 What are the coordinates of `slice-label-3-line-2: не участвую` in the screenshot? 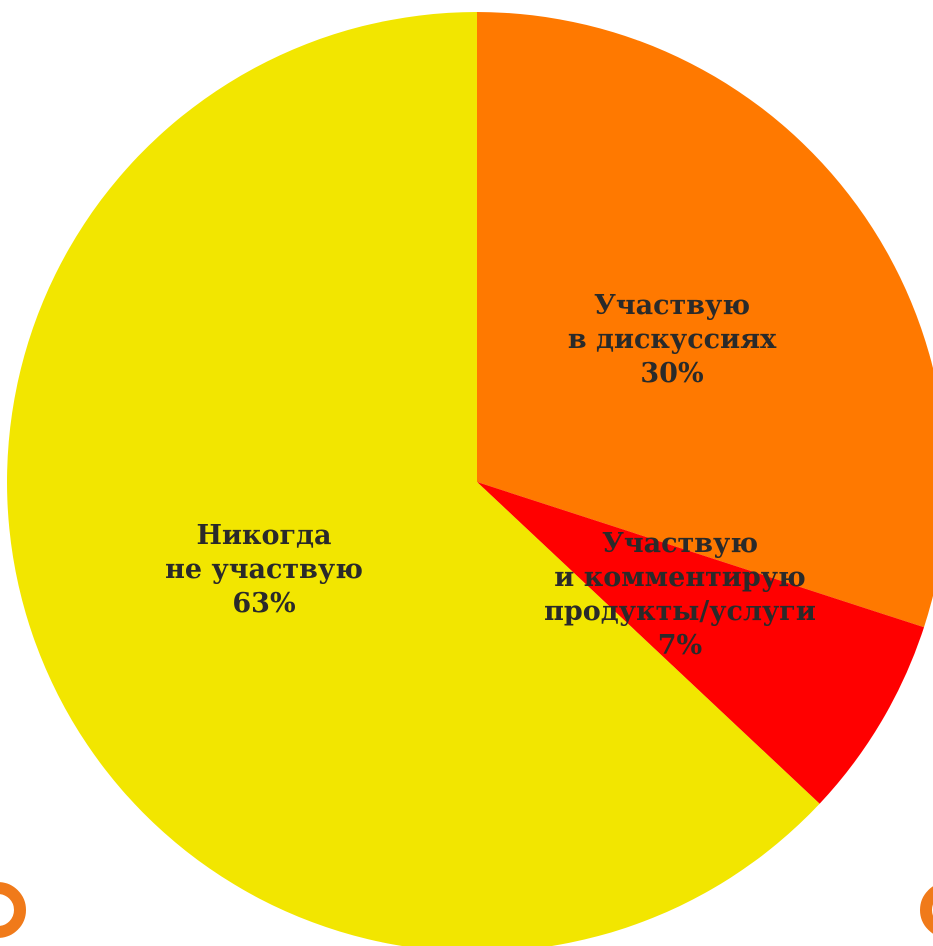 It's located at (264, 569).